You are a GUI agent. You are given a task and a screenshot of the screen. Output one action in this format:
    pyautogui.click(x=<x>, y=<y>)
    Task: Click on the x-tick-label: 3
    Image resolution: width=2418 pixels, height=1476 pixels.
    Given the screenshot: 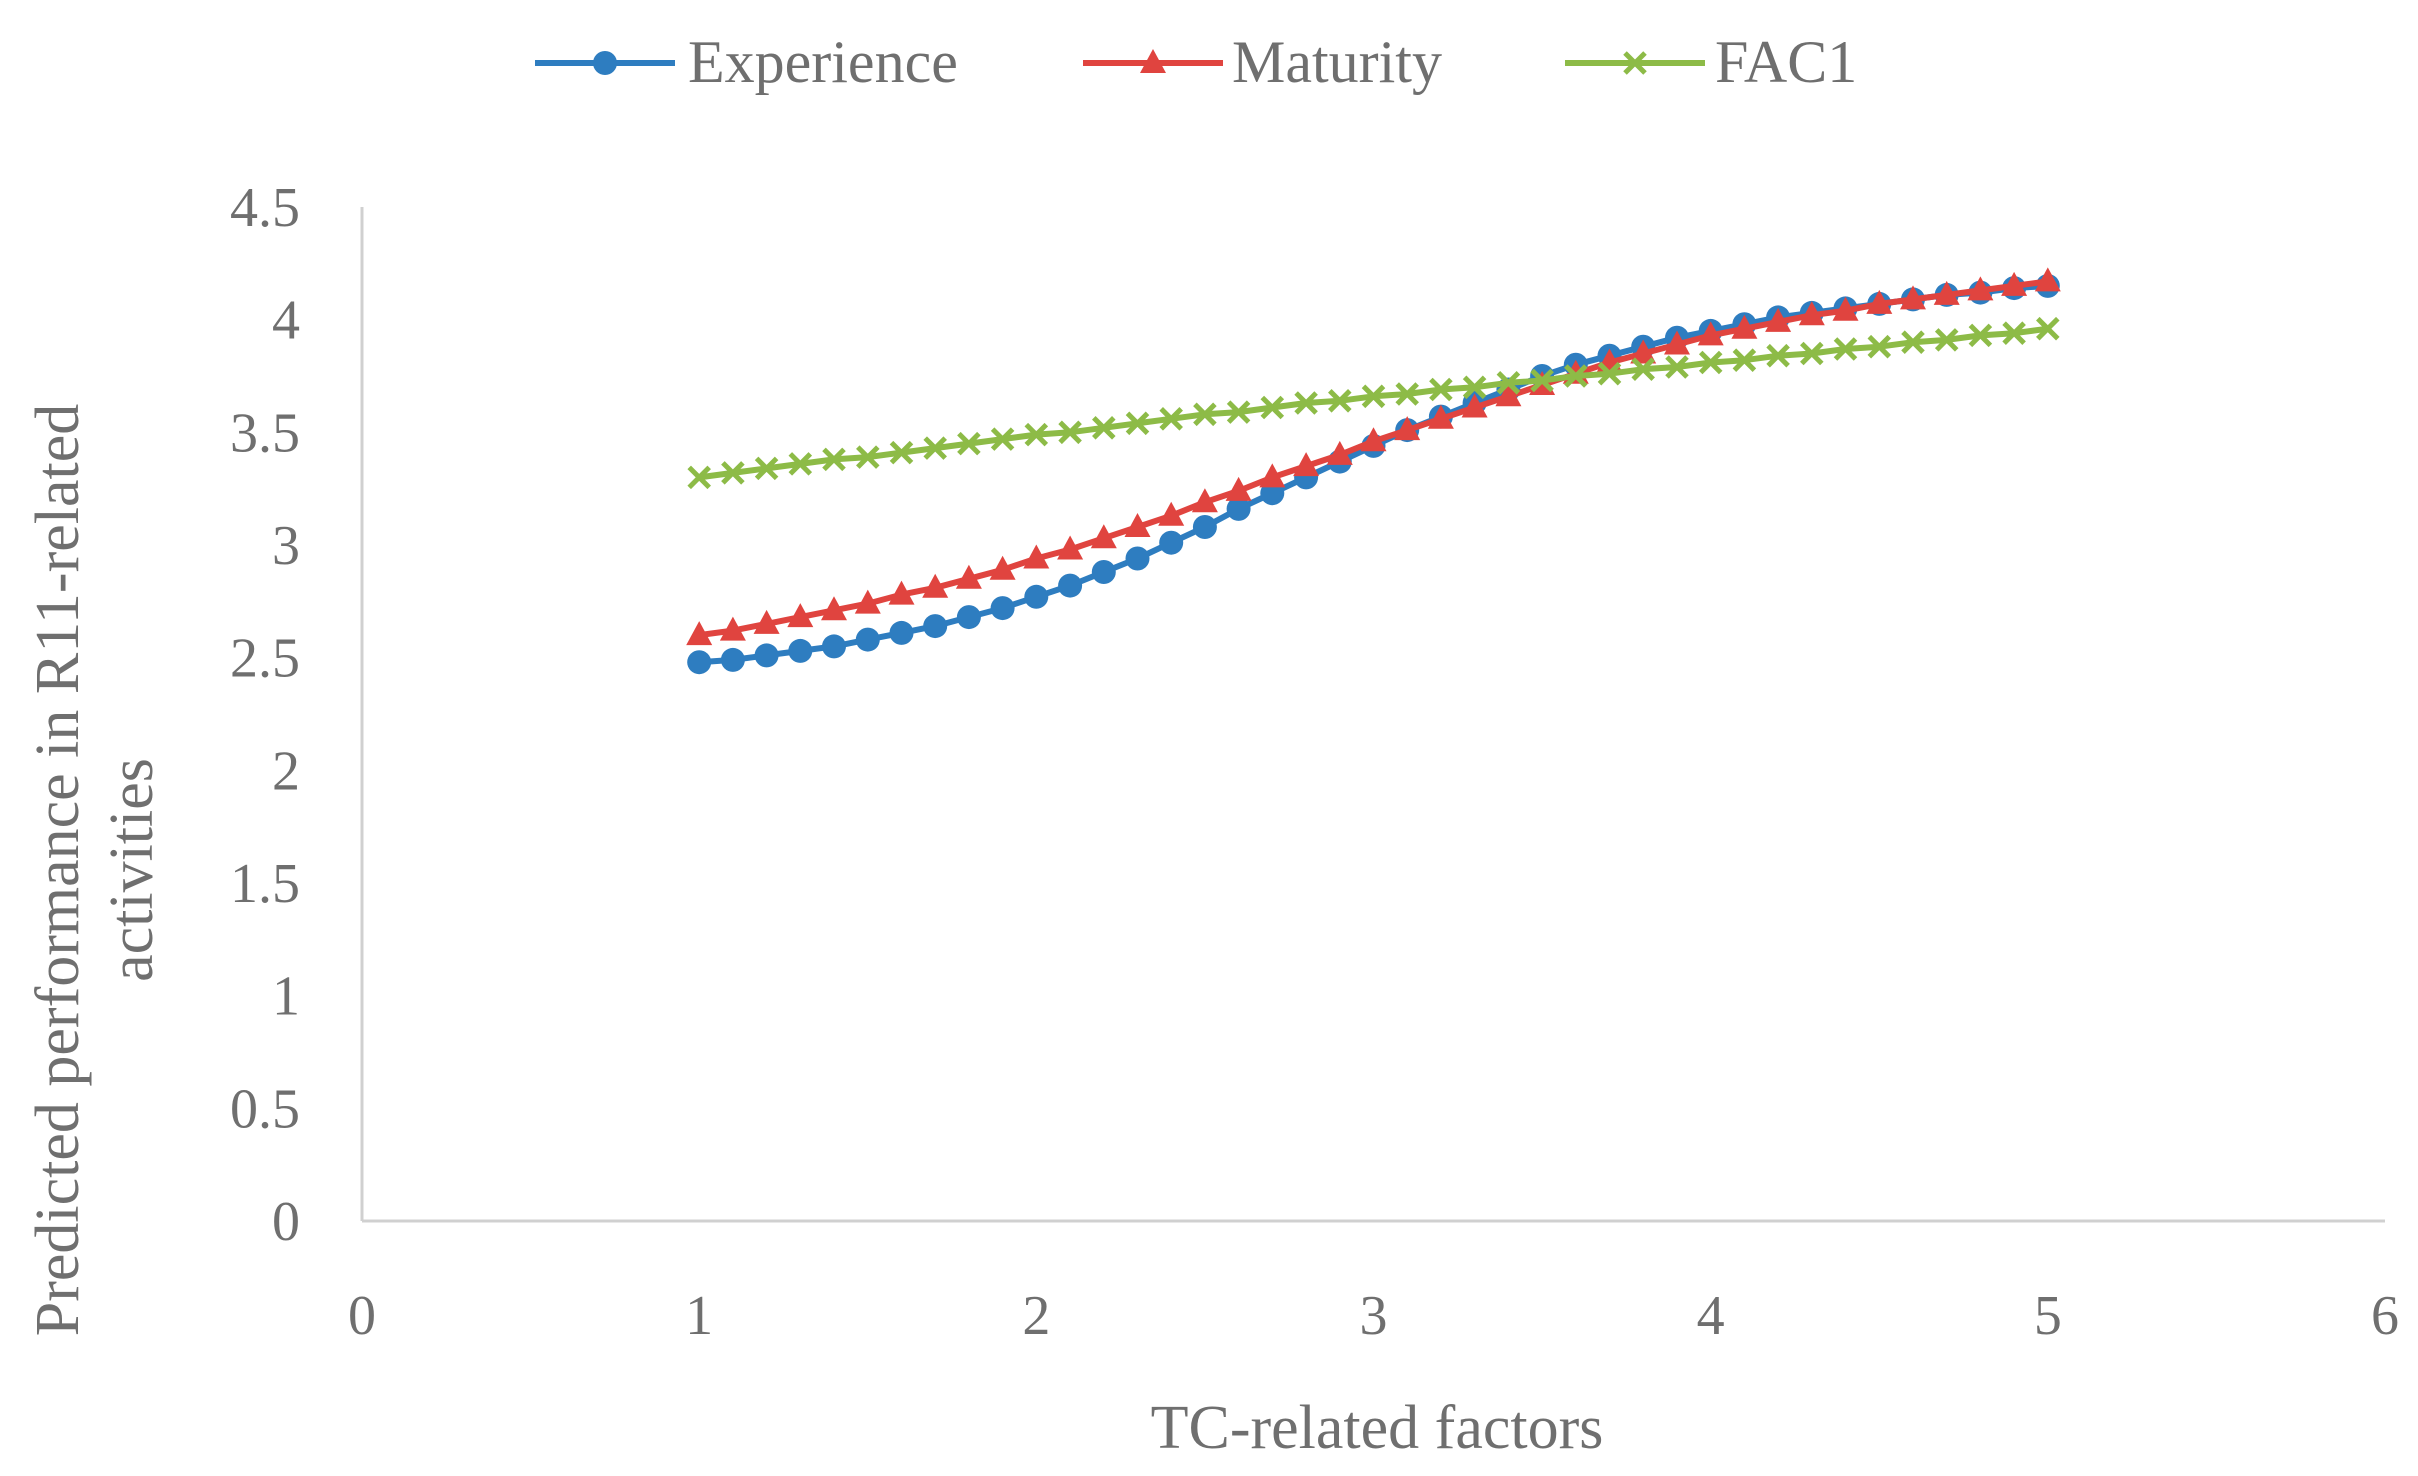 What is the action you would take?
    pyautogui.click(x=1374, y=1316)
    